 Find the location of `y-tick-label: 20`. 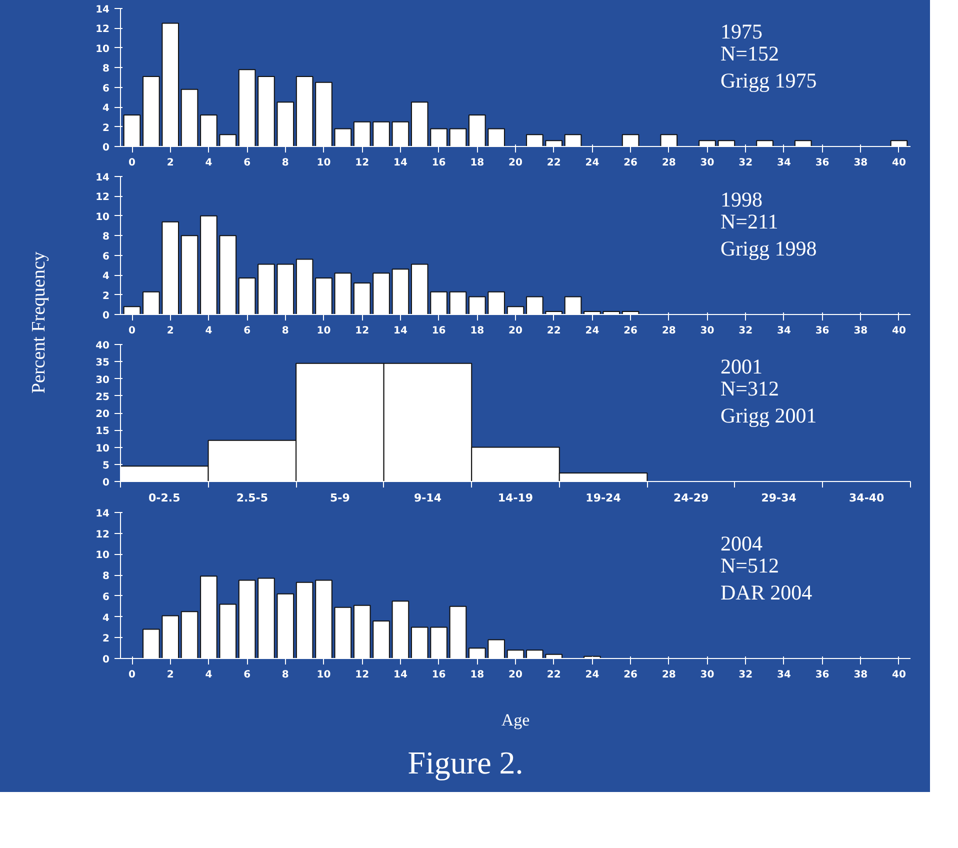

y-tick-label: 20 is located at coordinates (103, 414).